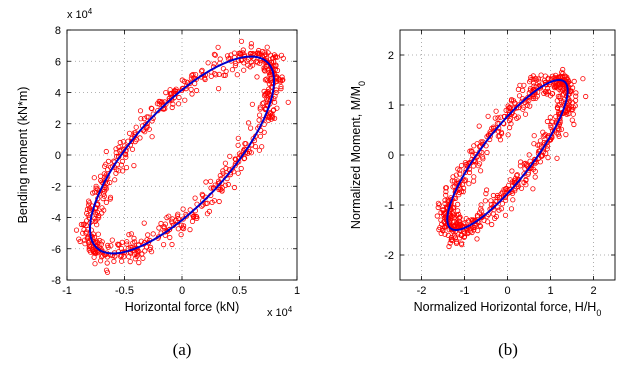  What do you see at coordinates (280, 312) in the screenshot?
I see `x-multiplier: x 104` at bounding box center [280, 312].